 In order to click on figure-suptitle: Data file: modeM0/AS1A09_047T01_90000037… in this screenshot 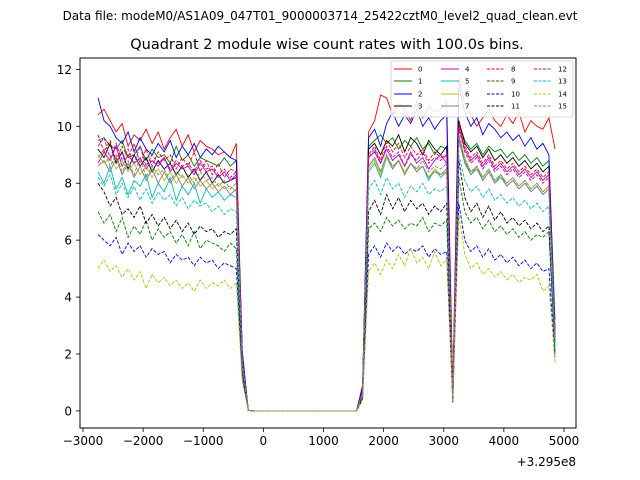, I will do `click(320, 16)`.